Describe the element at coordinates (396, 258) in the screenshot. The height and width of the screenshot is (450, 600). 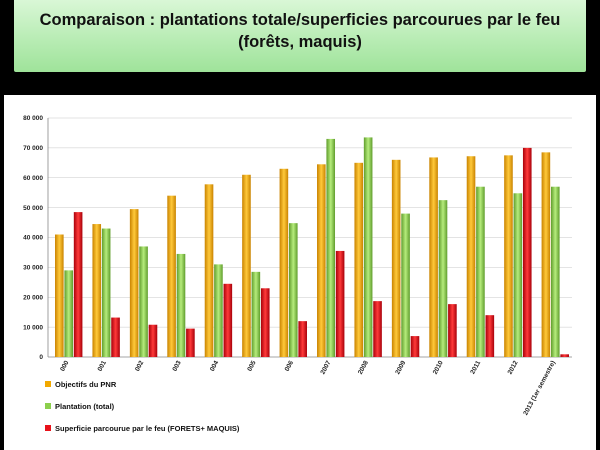
I see `bar-objectifs-du-pnr-2009` at that location.